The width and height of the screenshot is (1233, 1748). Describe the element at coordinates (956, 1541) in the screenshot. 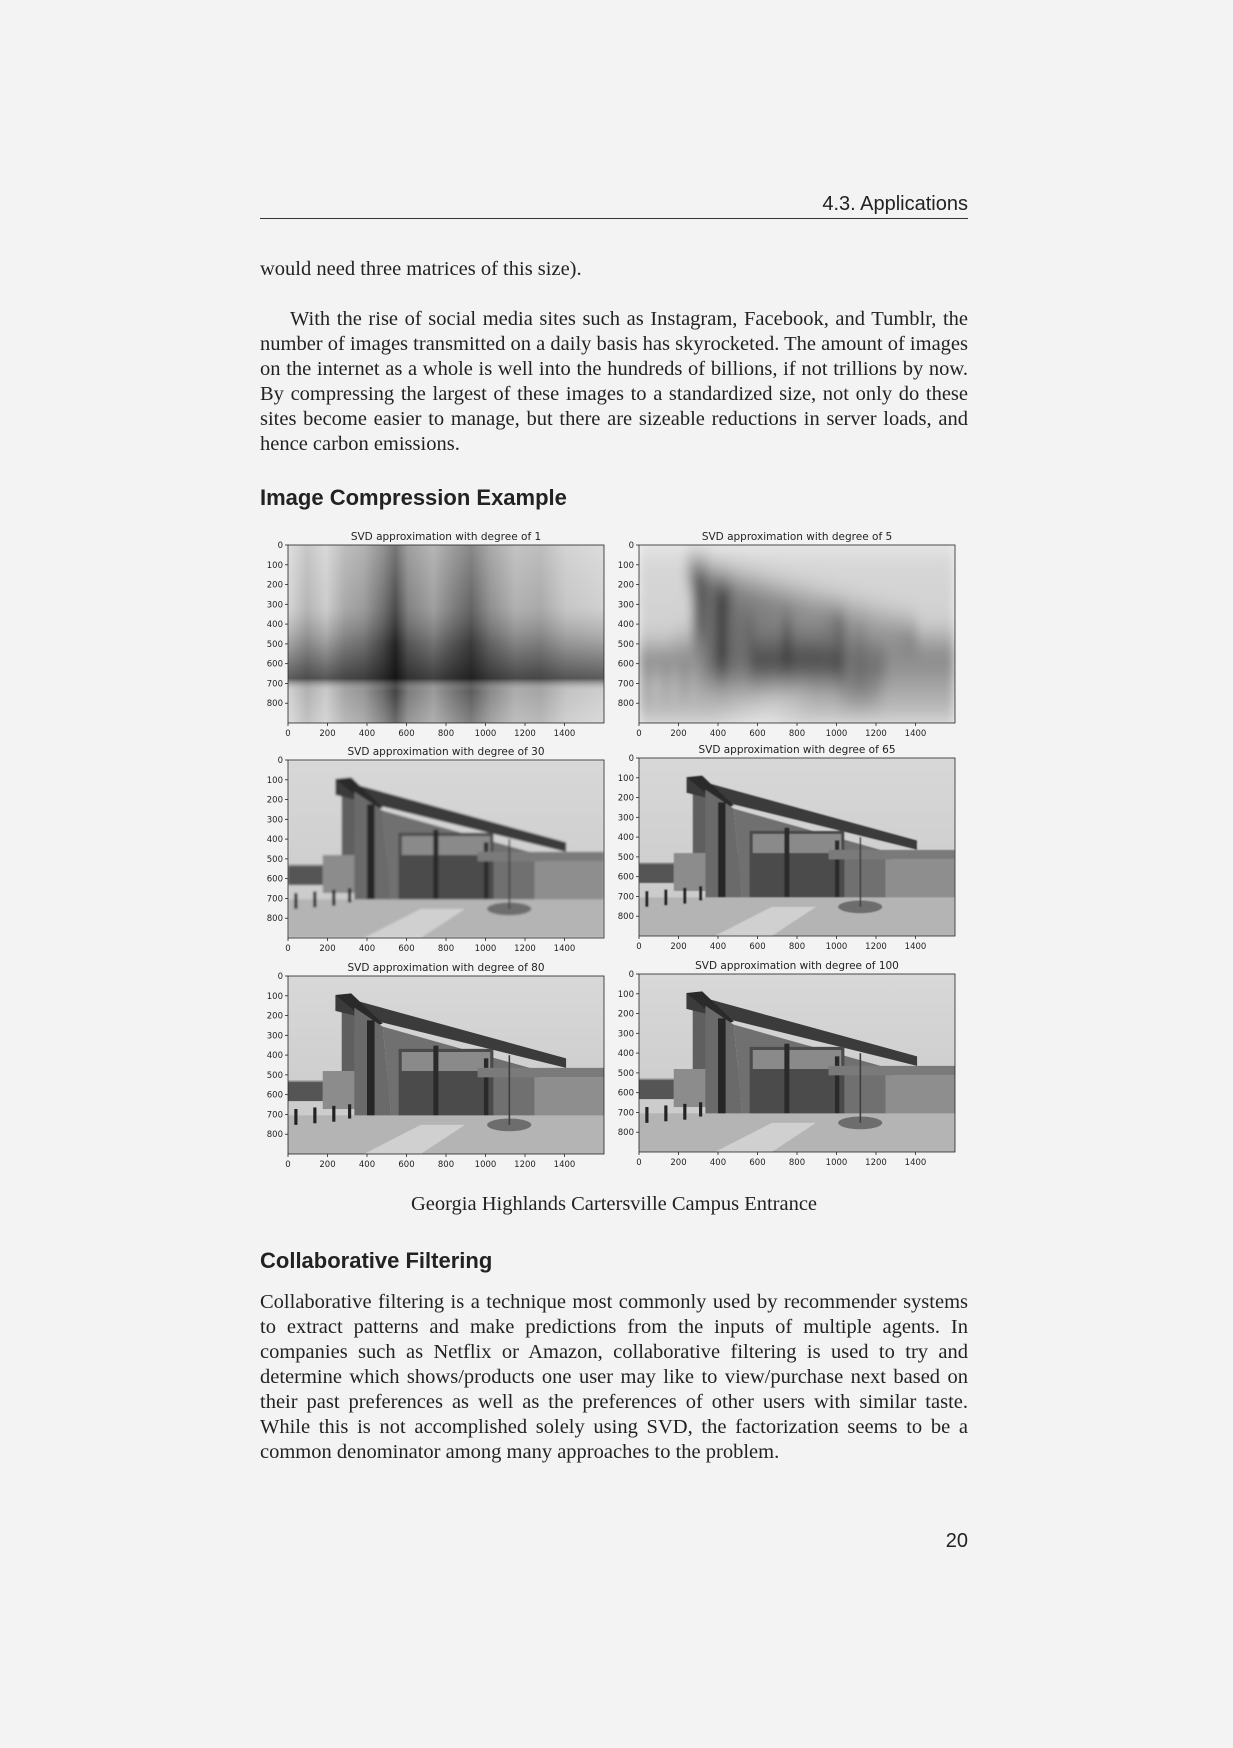

I see `page-number: 20` at that location.